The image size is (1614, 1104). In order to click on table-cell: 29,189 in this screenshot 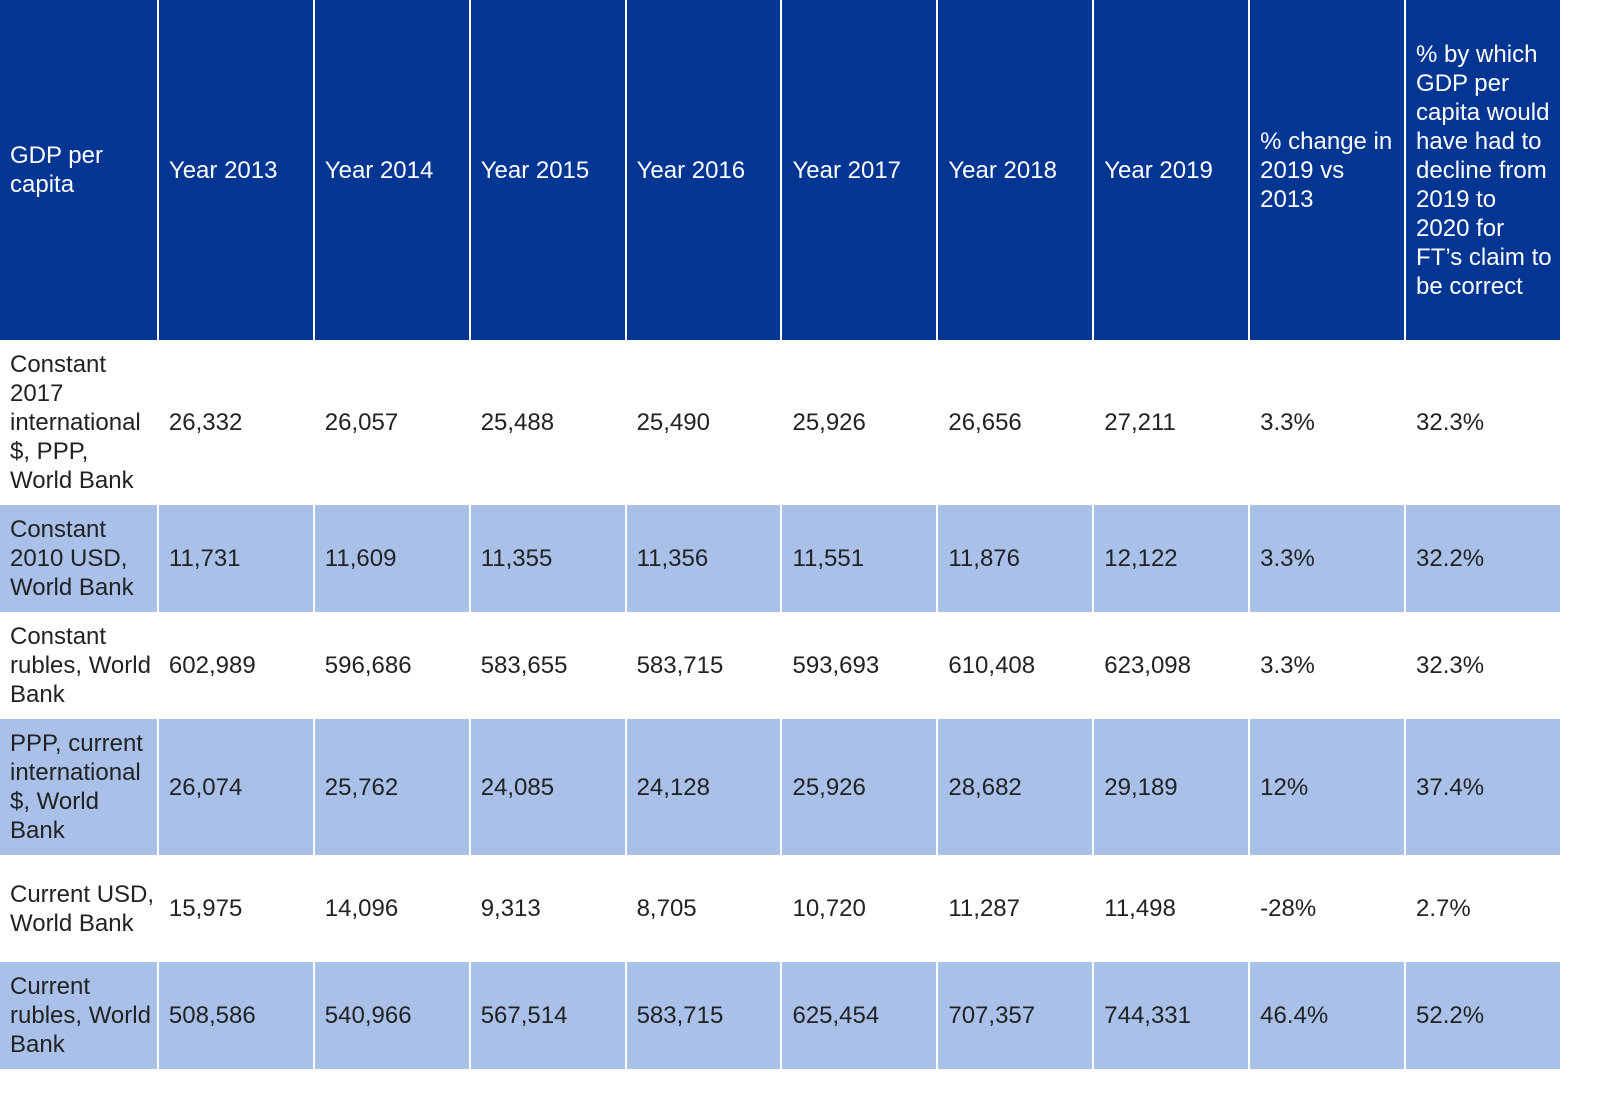, I will do `click(1172, 787)`.